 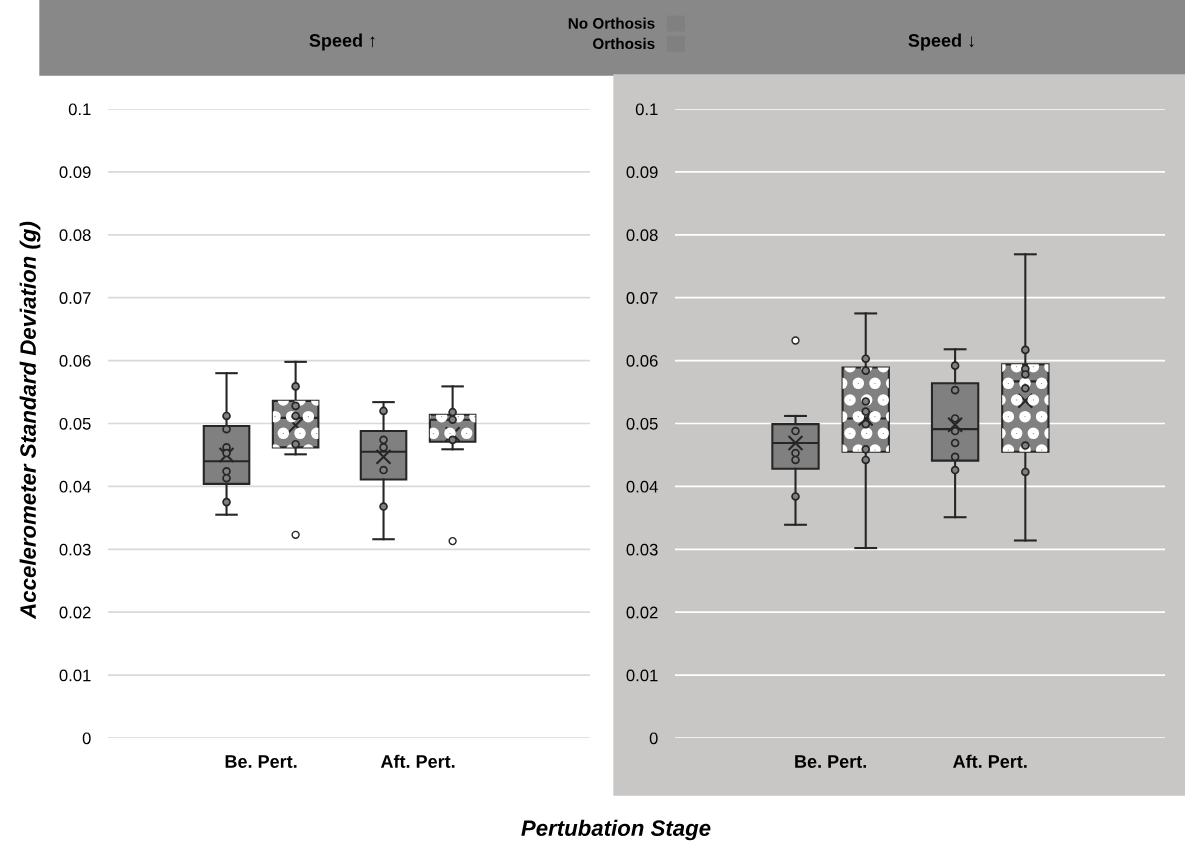 I want to click on legend-label: No Orthosis, so click(x=611, y=23).